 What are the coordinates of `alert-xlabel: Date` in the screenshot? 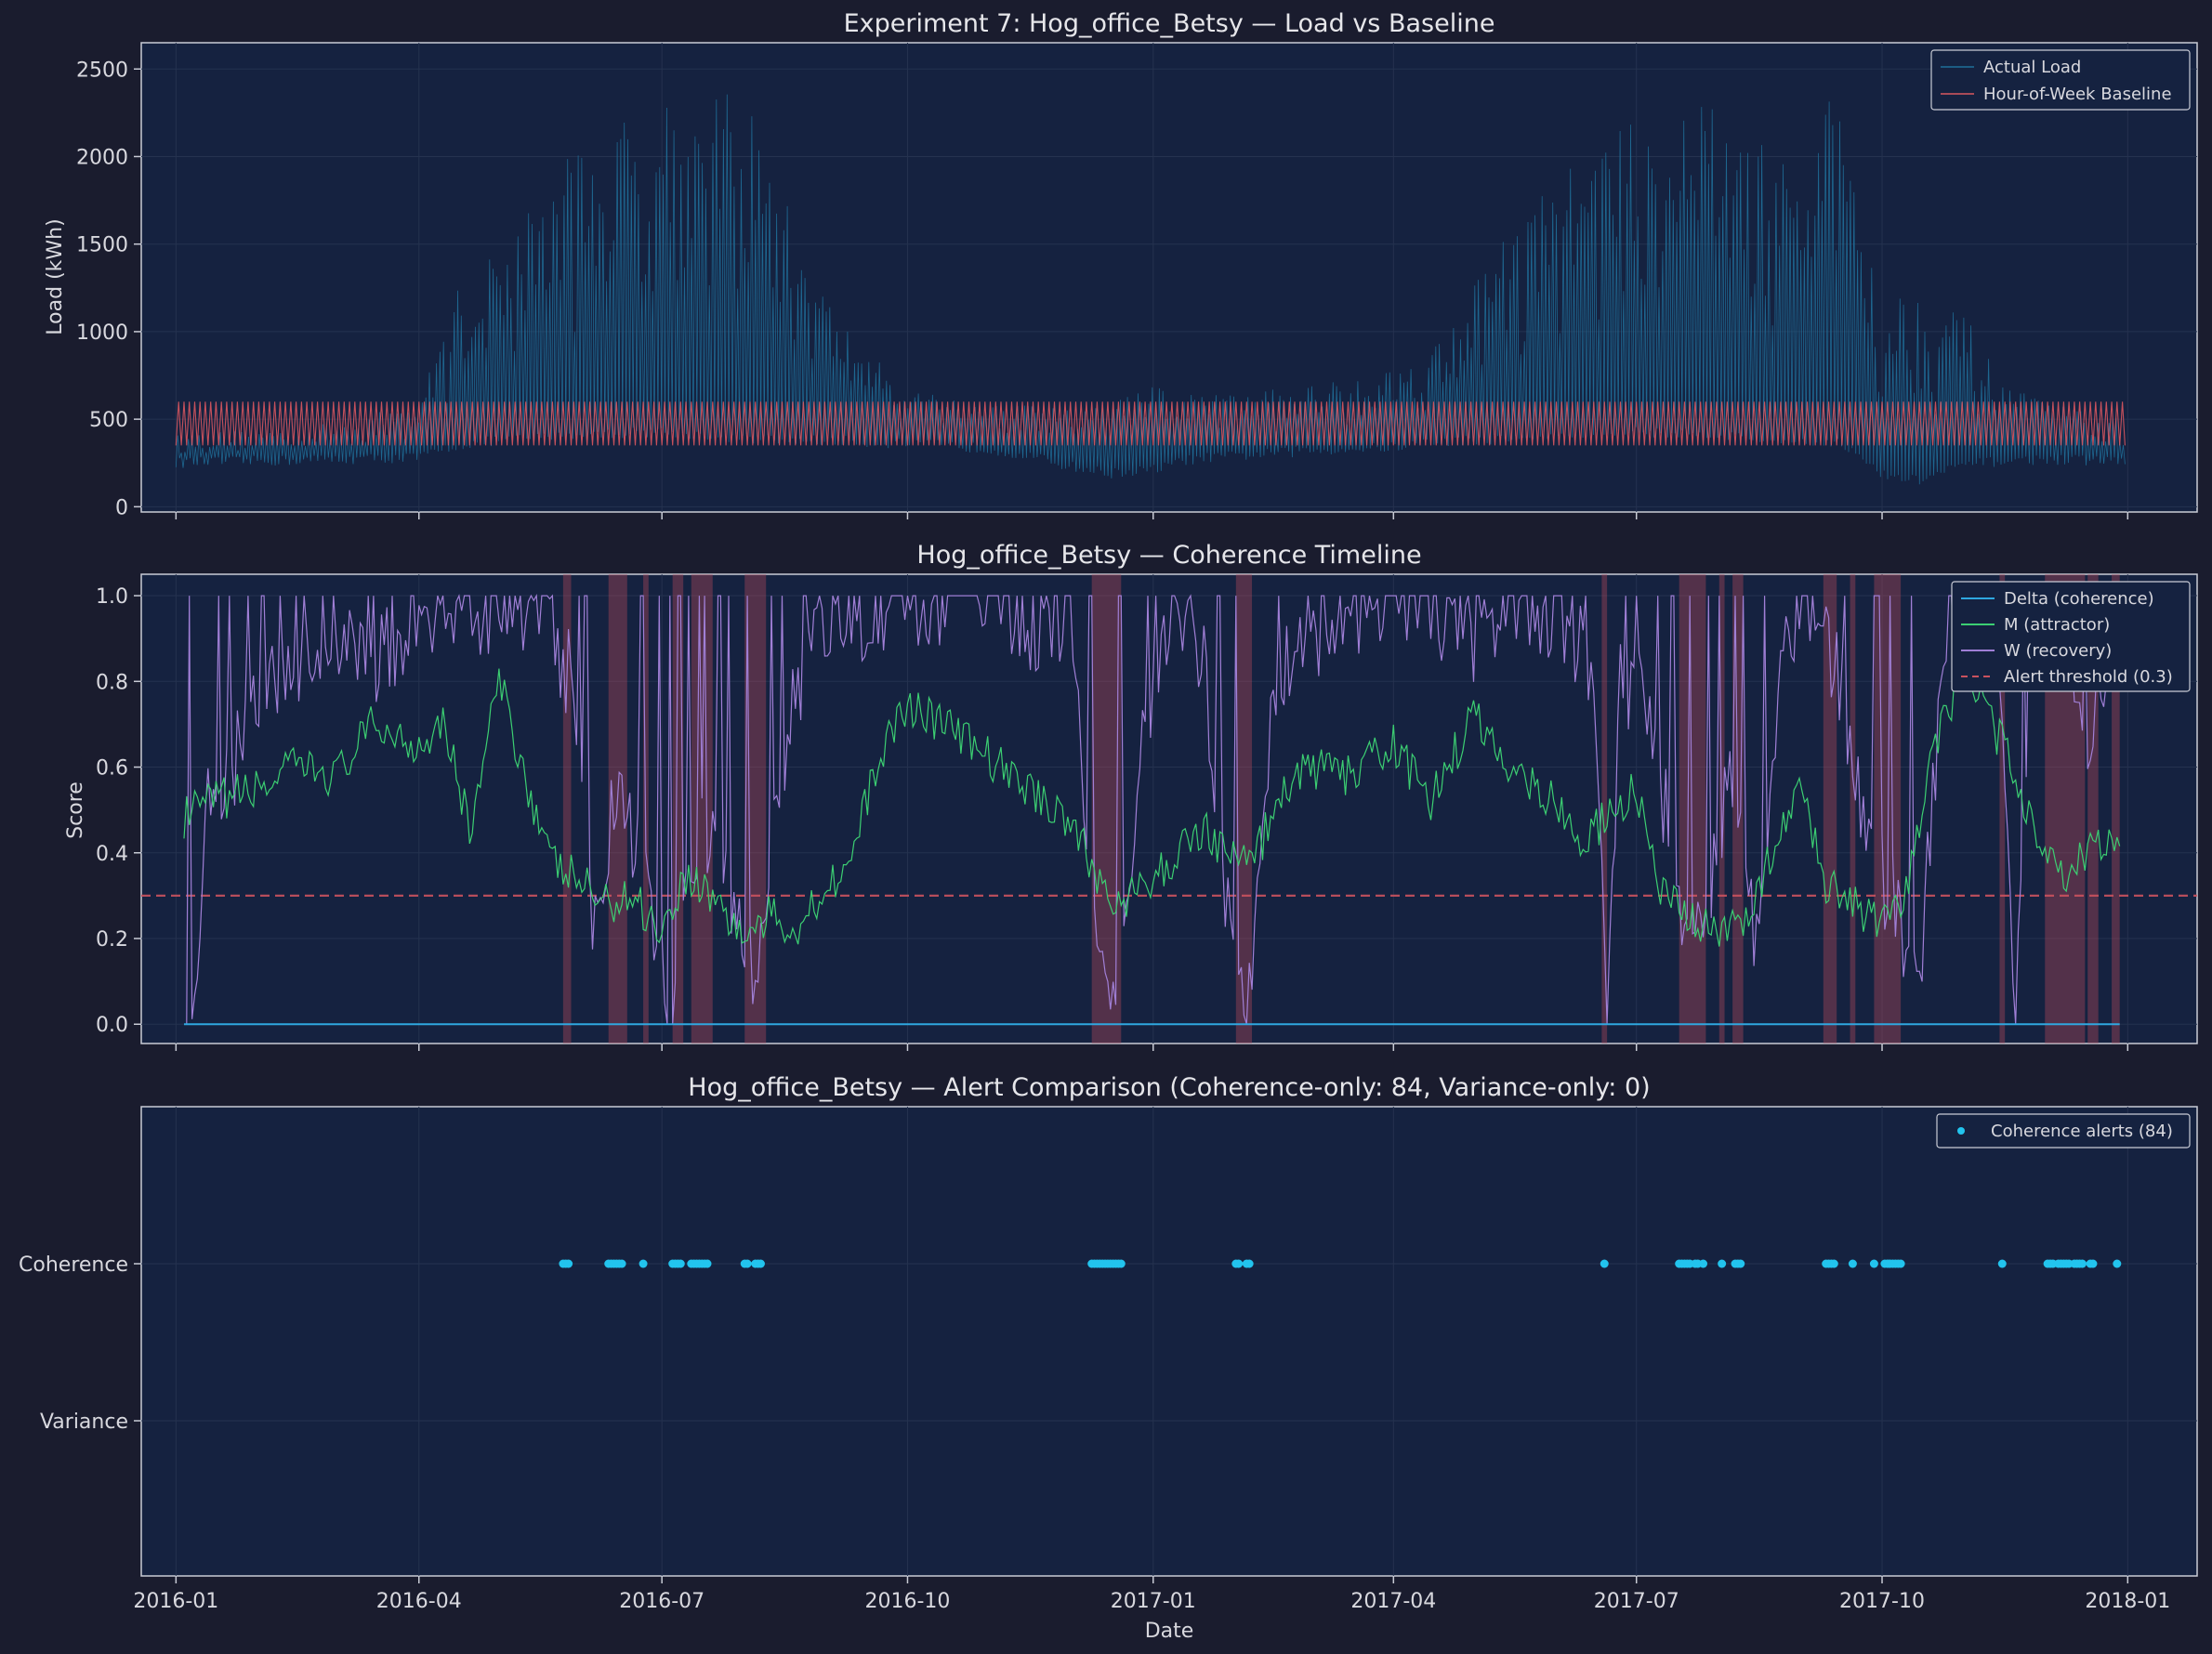 It's located at (1169, 1631).